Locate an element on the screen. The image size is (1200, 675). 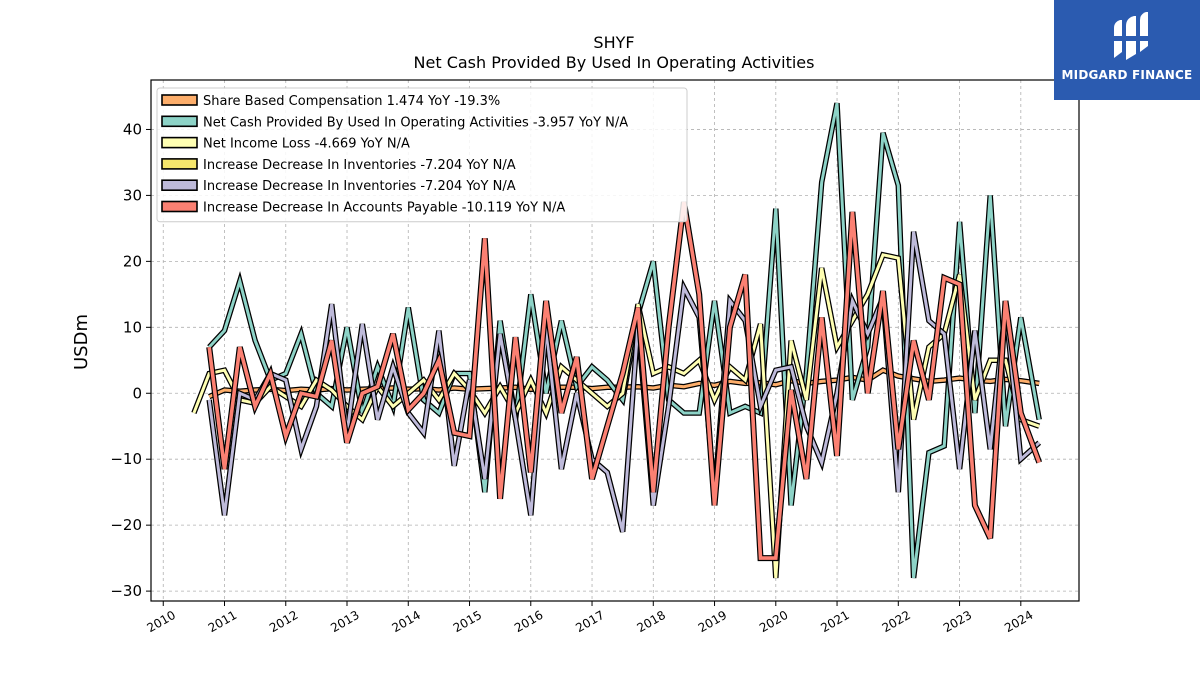
y-tick-label: 40 is located at coordinates (132, 129).